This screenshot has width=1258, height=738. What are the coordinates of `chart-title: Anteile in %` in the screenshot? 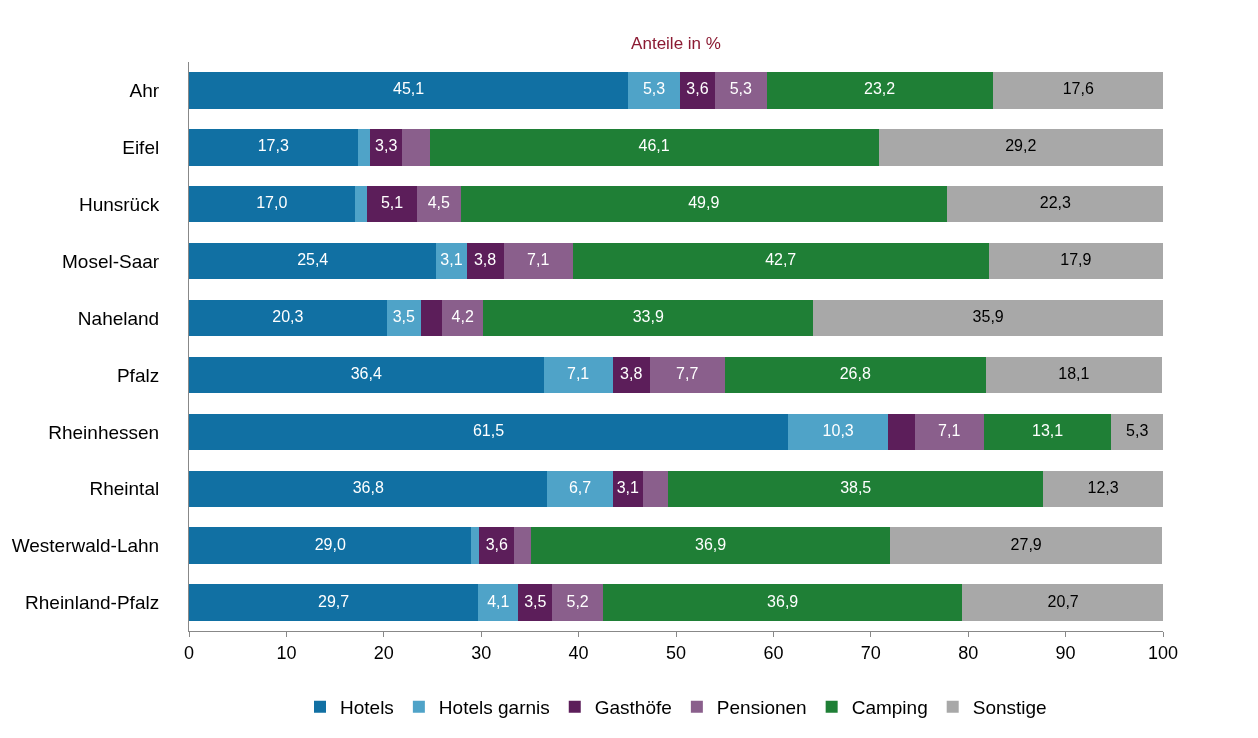 It's located at (676, 43).